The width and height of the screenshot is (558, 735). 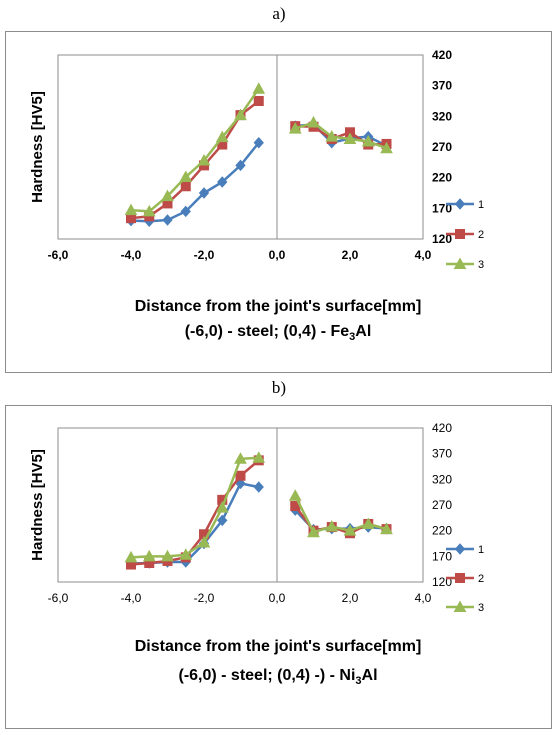 I want to click on panel-a-letter: a), so click(x=279, y=13).